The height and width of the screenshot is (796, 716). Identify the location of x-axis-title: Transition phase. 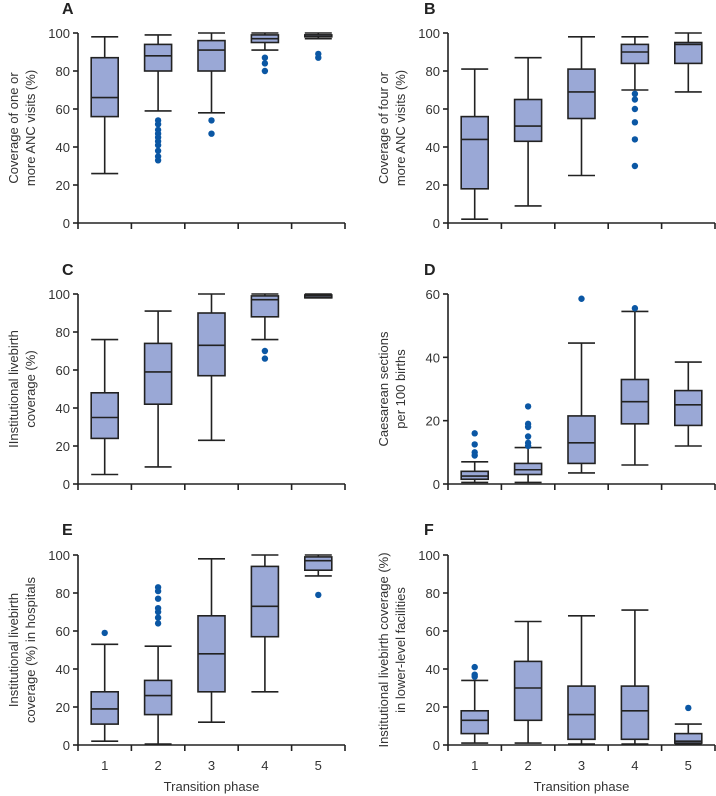
(212, 786).